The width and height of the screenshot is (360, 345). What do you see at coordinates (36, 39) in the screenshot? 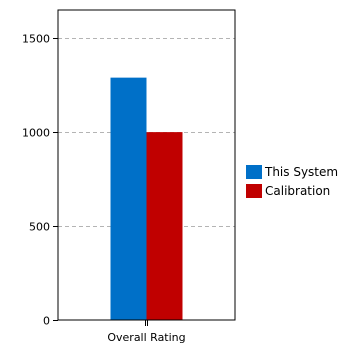
I see `y-tick-label-1500: 1500` at bounding box center [36, 39].